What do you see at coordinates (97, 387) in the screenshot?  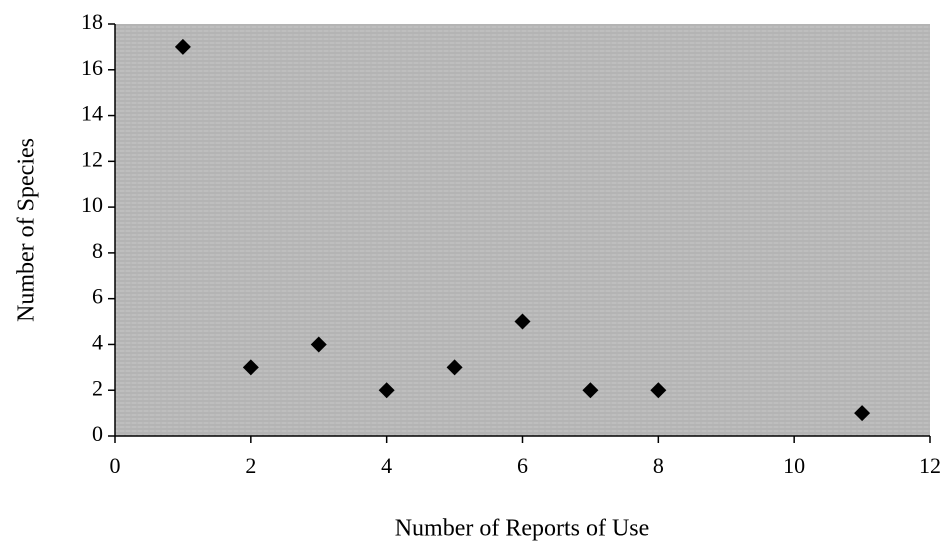 I see `y-tick-label: 2` at bounding box center [97, 387].